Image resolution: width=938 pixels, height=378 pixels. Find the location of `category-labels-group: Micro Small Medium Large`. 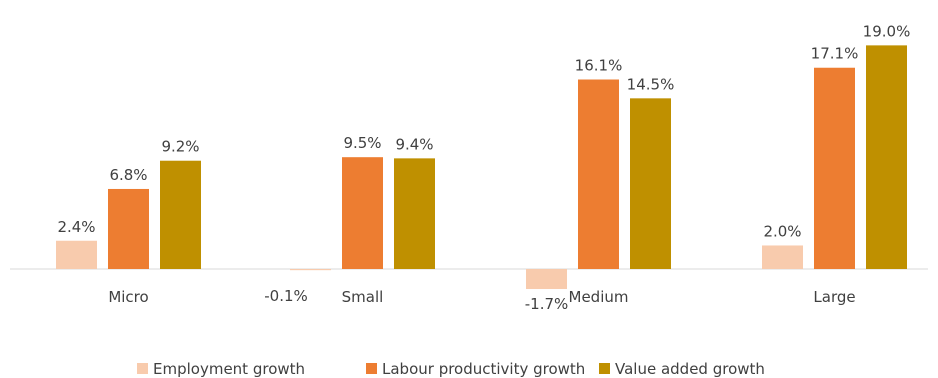

category-labels-group: Micro Small Medium Large is located at coordinates (481, 297).